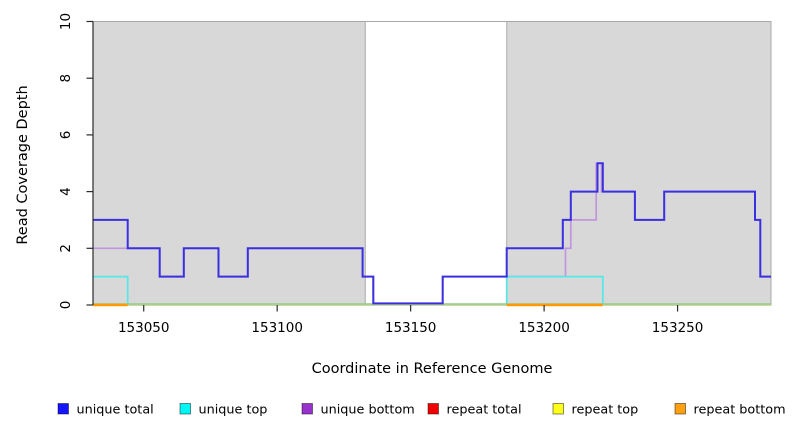 The height and width of the screenshot is (432, 792). Describe the element at coordinates (66, 78) in the screenshot. I see `y-tick-label: 8` at that location.